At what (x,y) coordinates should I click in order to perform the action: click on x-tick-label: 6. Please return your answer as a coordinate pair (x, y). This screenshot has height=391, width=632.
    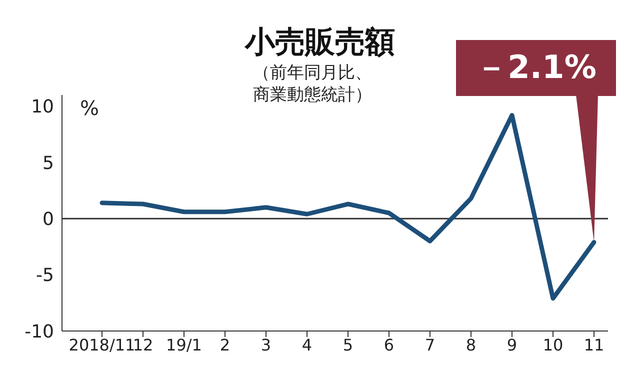
    Looking at the image, I should click on (389, 344).